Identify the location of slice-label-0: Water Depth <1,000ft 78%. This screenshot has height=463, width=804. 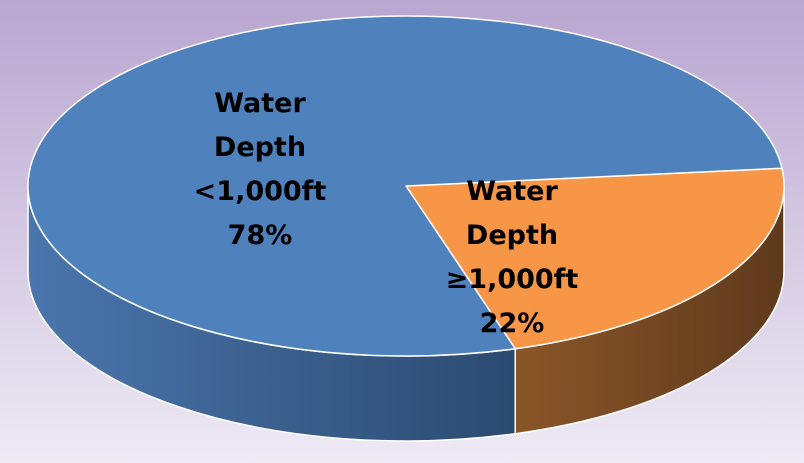
(260, 169).